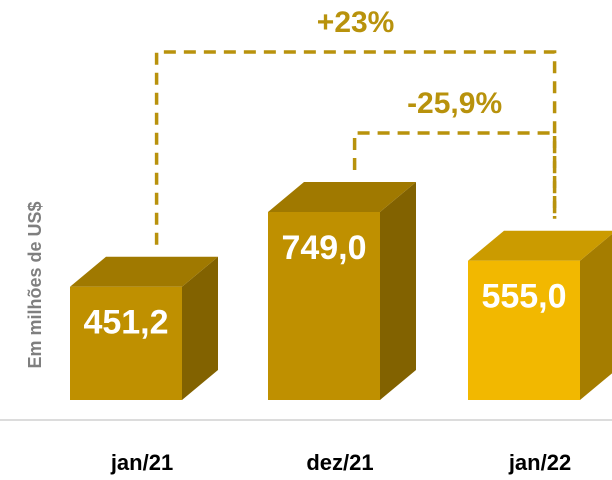 The height and width of the screenshot is (480, 612). What do you see at coordinates (356, 22) in the screenshot?
I see `annotation: +23%` at bounding box center [356, 22].